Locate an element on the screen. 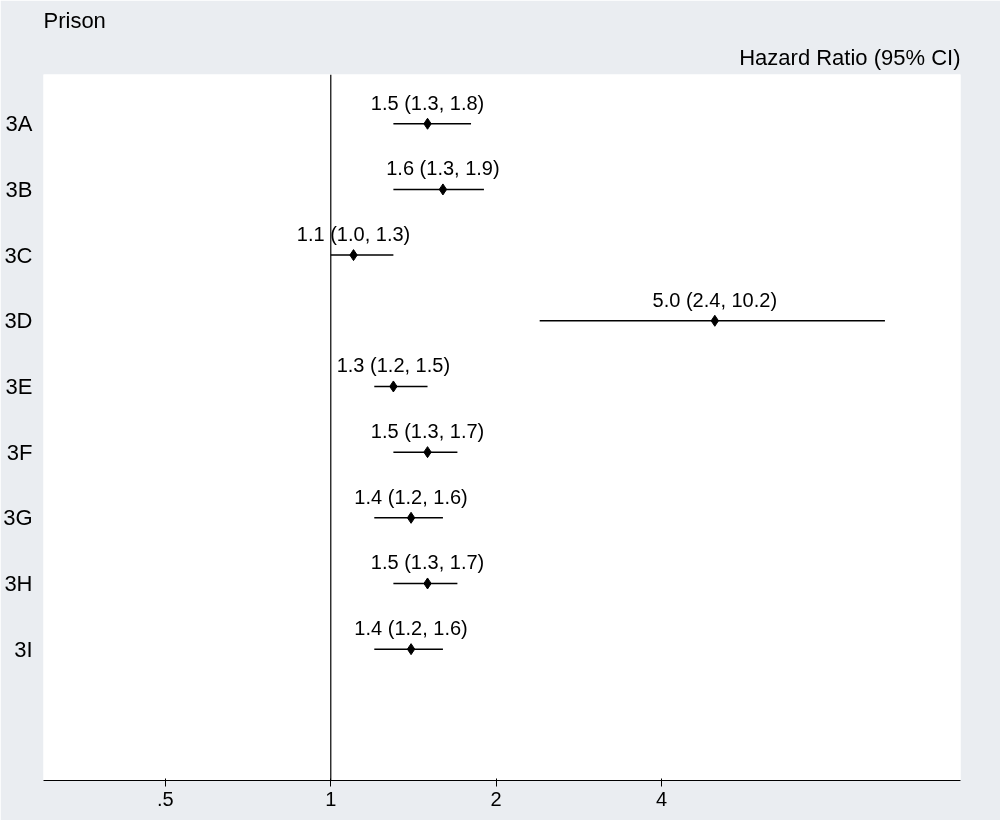 Image resolution: width=1008 pixels, height=830 pixels. y-tick-label: 3G is located at coordinates (18, 518).